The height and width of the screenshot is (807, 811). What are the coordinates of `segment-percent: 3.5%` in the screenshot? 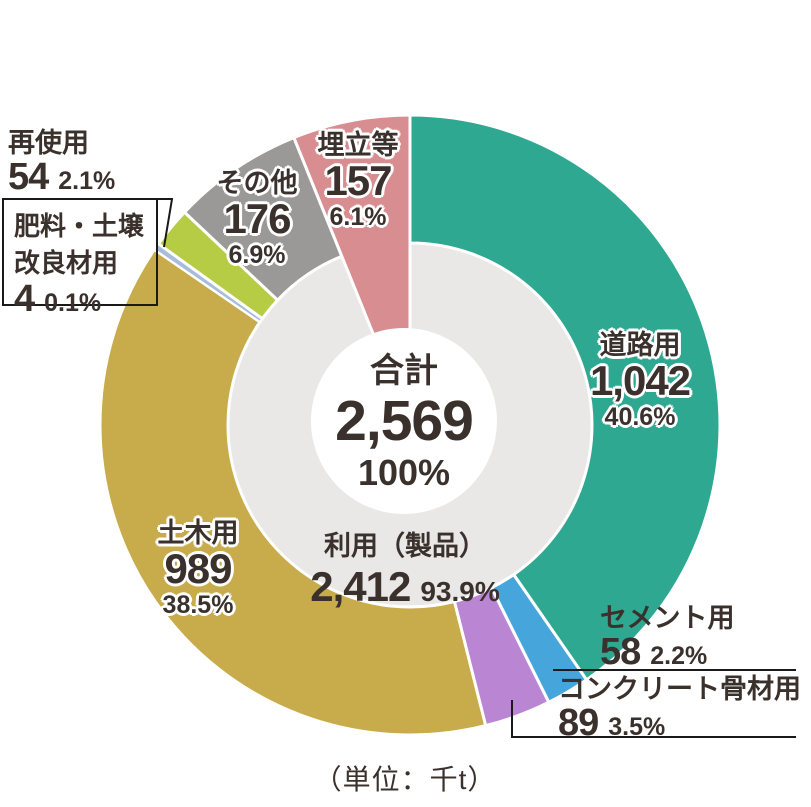 It's located at (637, 727).